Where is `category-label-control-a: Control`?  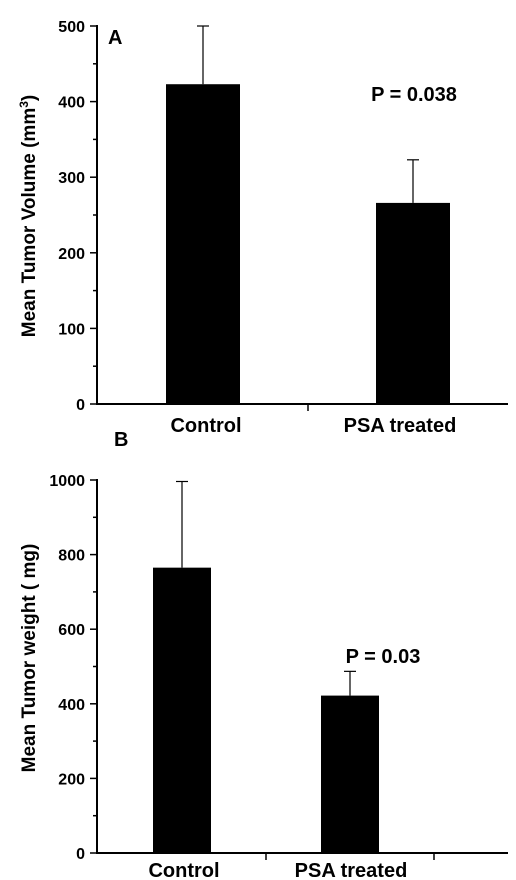 category-label-control-a: Control is located at coordinates (205, 426).